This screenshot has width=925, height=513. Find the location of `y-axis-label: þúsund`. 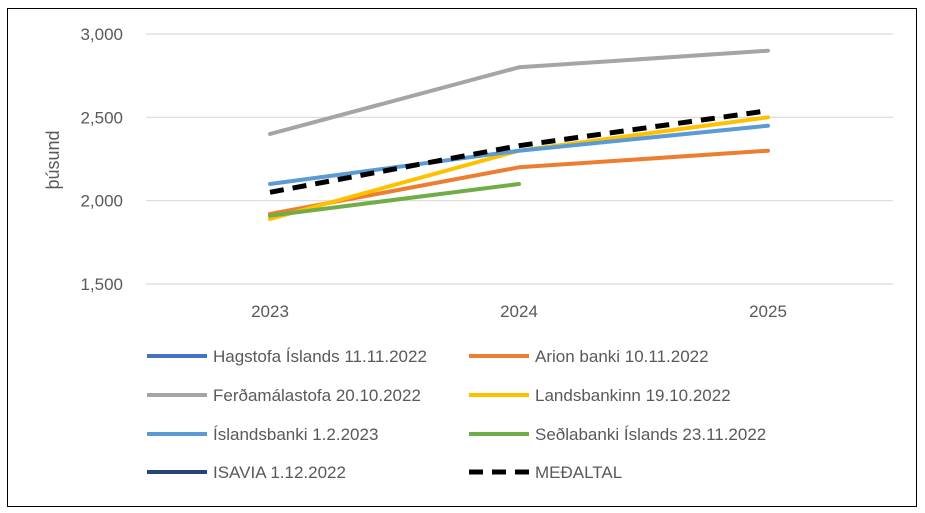

y-axis-label: þúsund is located at coordinates (53, 159).